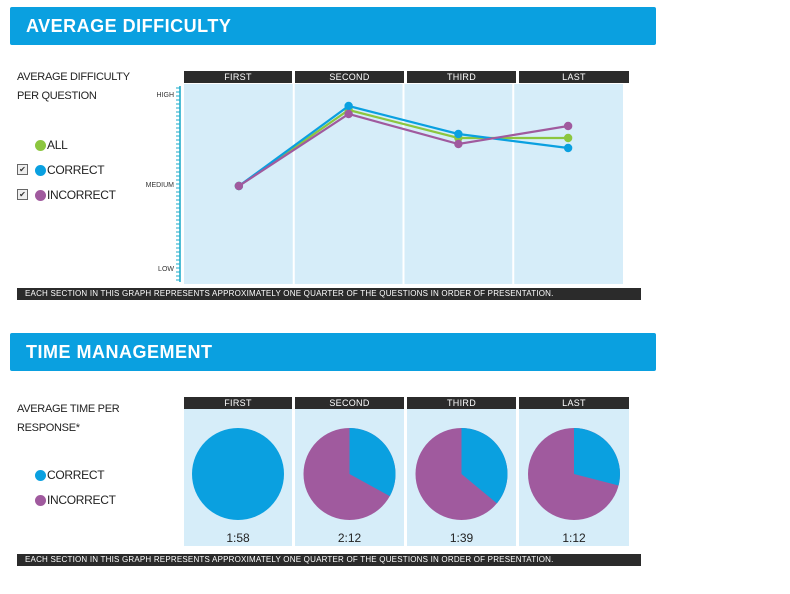 This screenshot has height=594, width=790. Describe the element at coordinates (458, 134) in the screenshot. I see `series-point-correct-third` at that location.